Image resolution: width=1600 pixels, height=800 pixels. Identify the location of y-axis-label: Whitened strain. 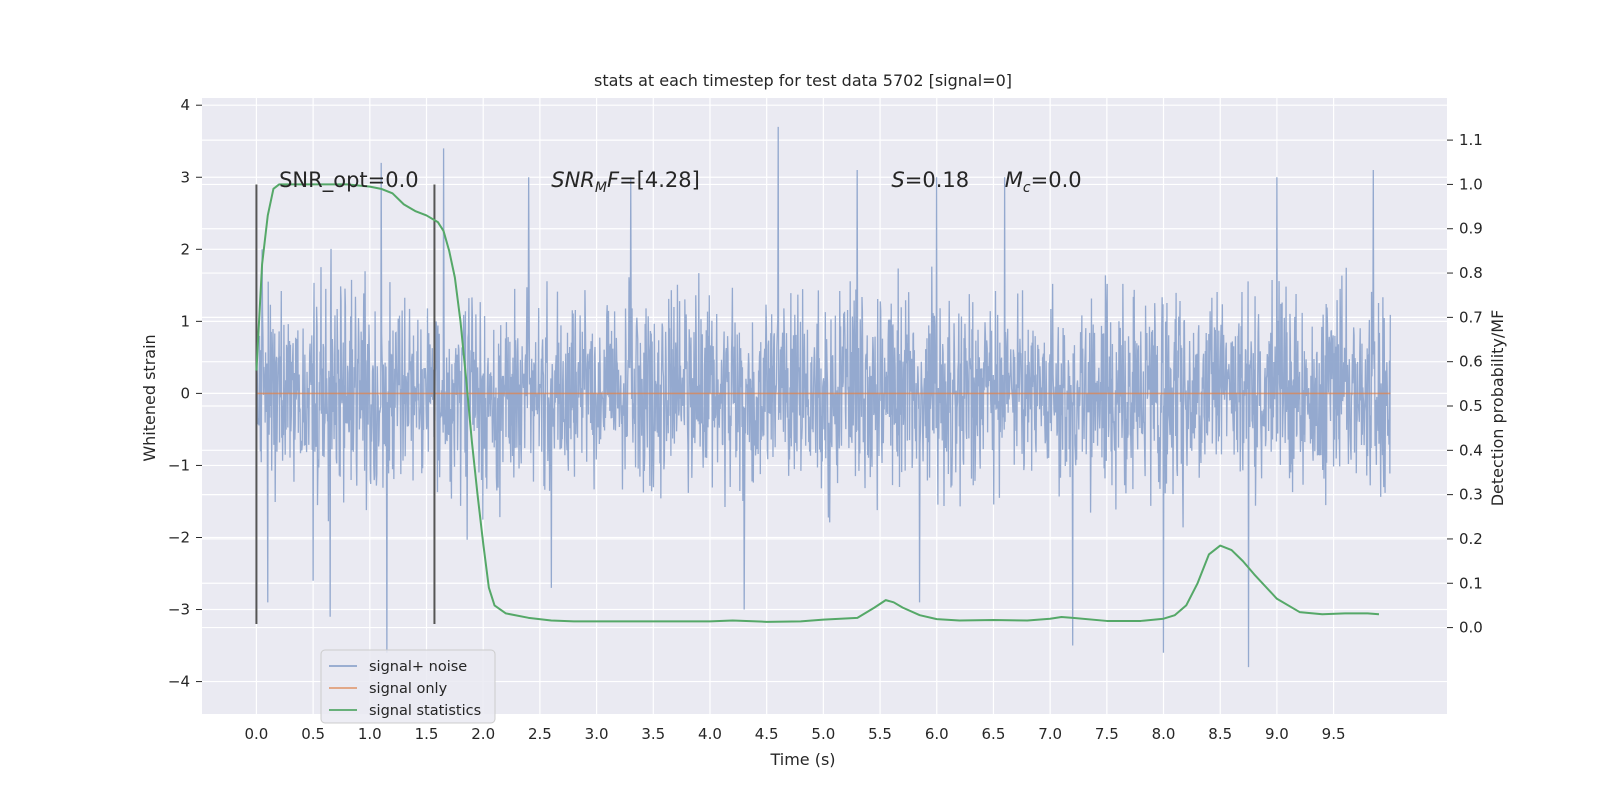
(149, 397).